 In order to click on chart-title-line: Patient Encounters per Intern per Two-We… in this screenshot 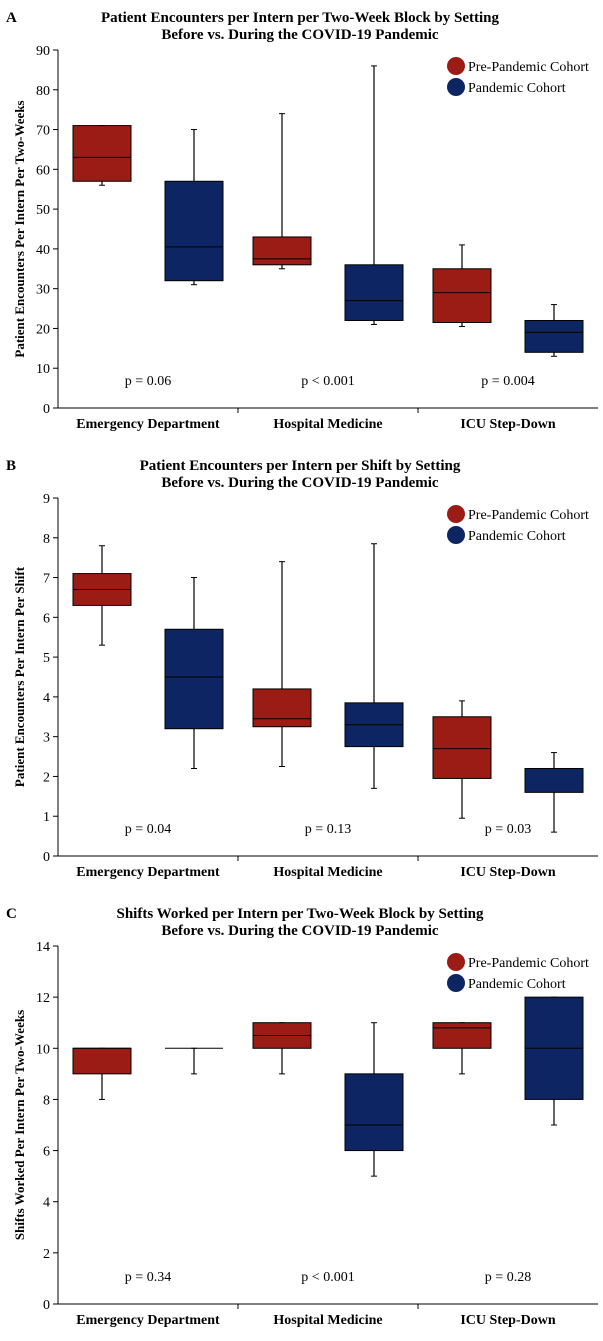, I will do `click(300, 18)`.